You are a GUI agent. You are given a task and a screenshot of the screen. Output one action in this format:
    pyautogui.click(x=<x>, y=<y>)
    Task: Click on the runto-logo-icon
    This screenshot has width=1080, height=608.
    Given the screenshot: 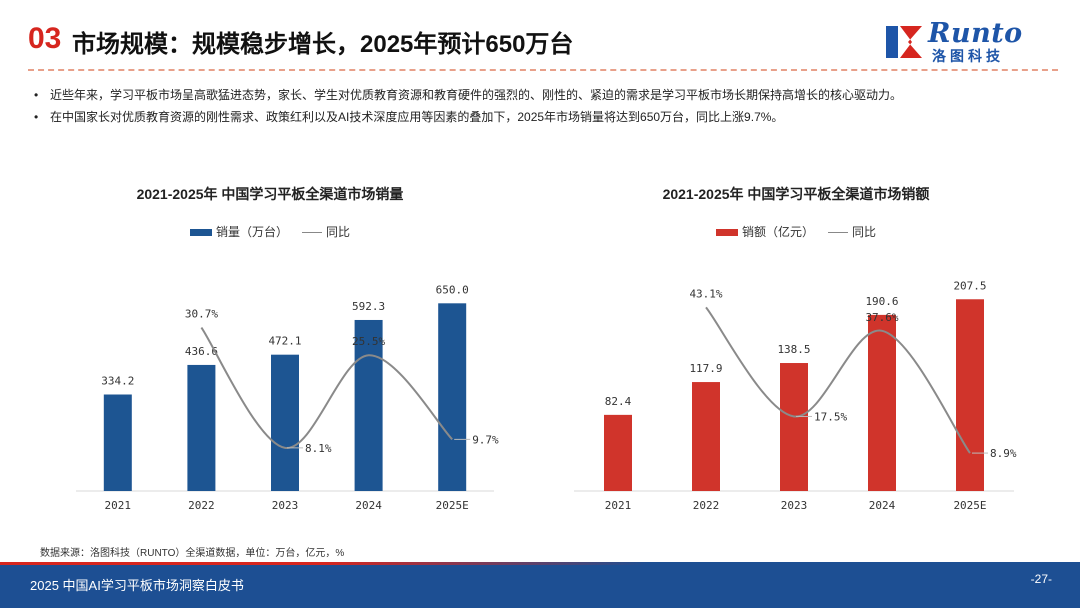 What is the action you would take?
    pyautogui.click(x=904, y=42)
    